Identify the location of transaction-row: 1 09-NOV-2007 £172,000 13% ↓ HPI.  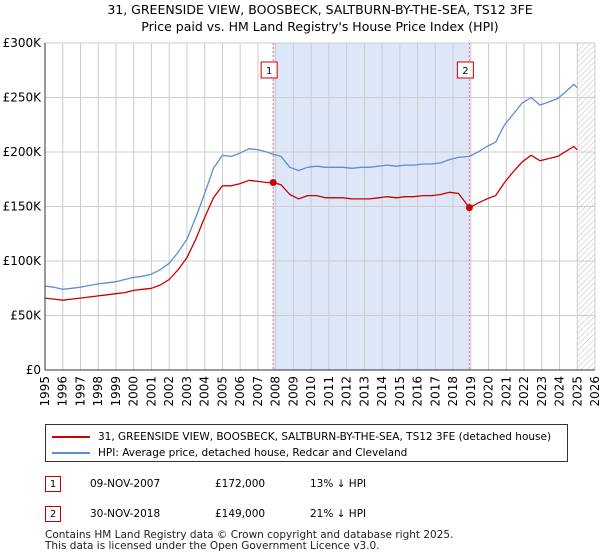
(322, 486).